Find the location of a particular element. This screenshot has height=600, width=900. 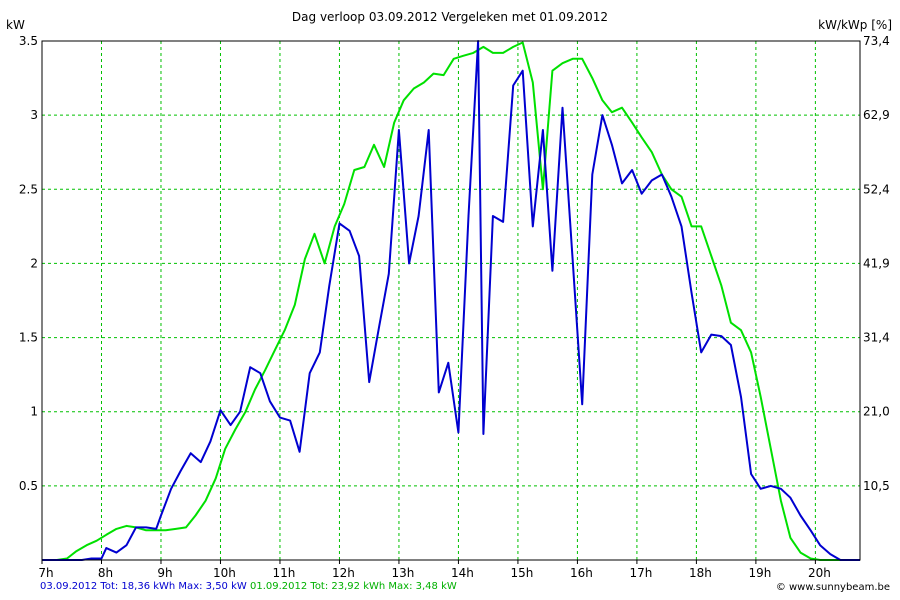

x-tick-label: 12h is located at coordinates (343, 573).